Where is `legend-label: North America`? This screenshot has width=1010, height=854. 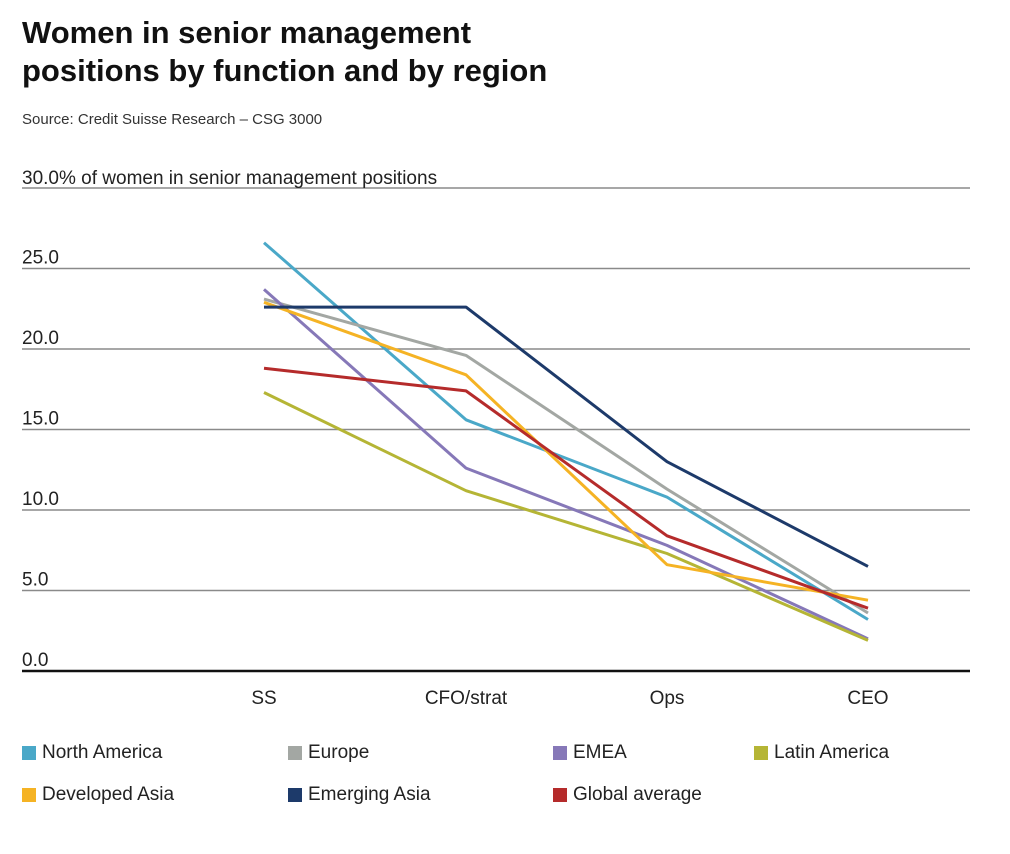 legend-label: North America is located at coordinates (102, 752).